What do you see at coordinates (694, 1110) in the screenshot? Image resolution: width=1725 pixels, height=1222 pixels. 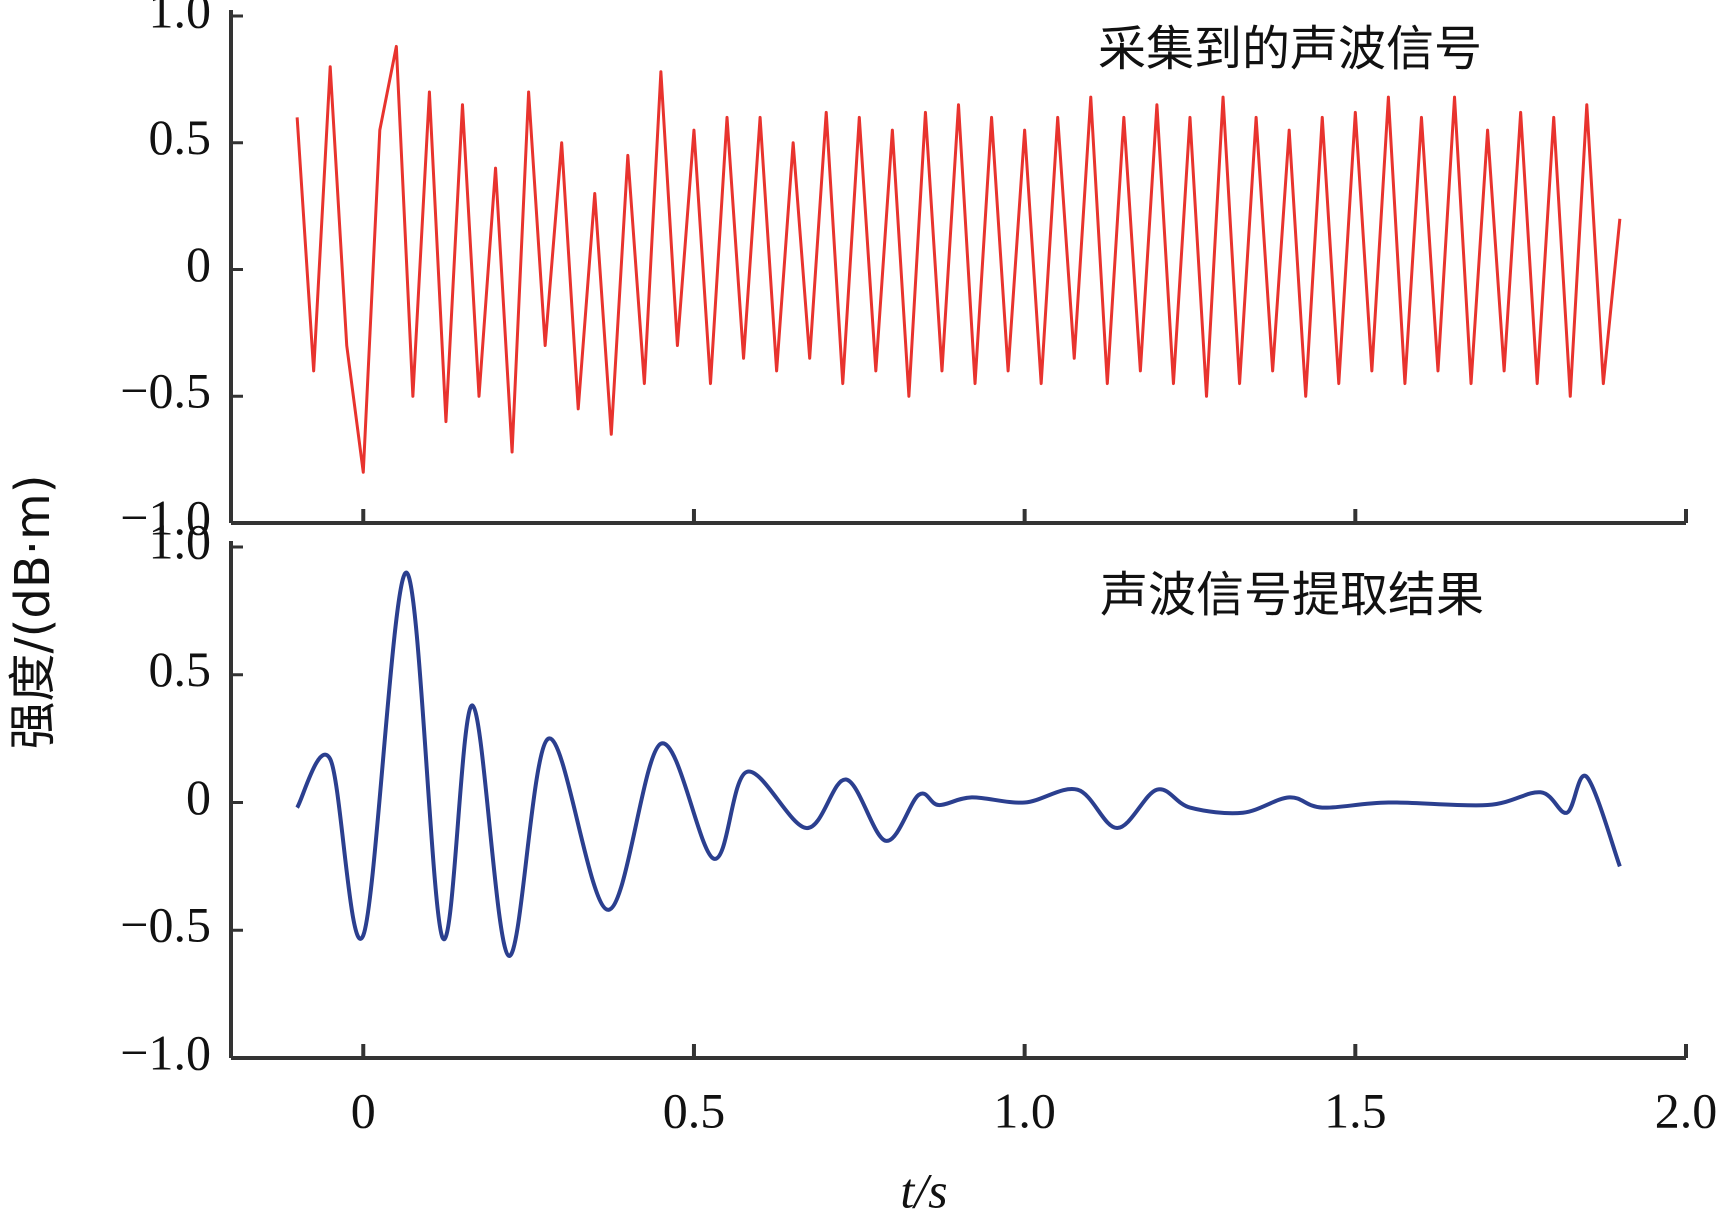 I see `x-tick-label: 0.5` at bounding box center [694, 1110].